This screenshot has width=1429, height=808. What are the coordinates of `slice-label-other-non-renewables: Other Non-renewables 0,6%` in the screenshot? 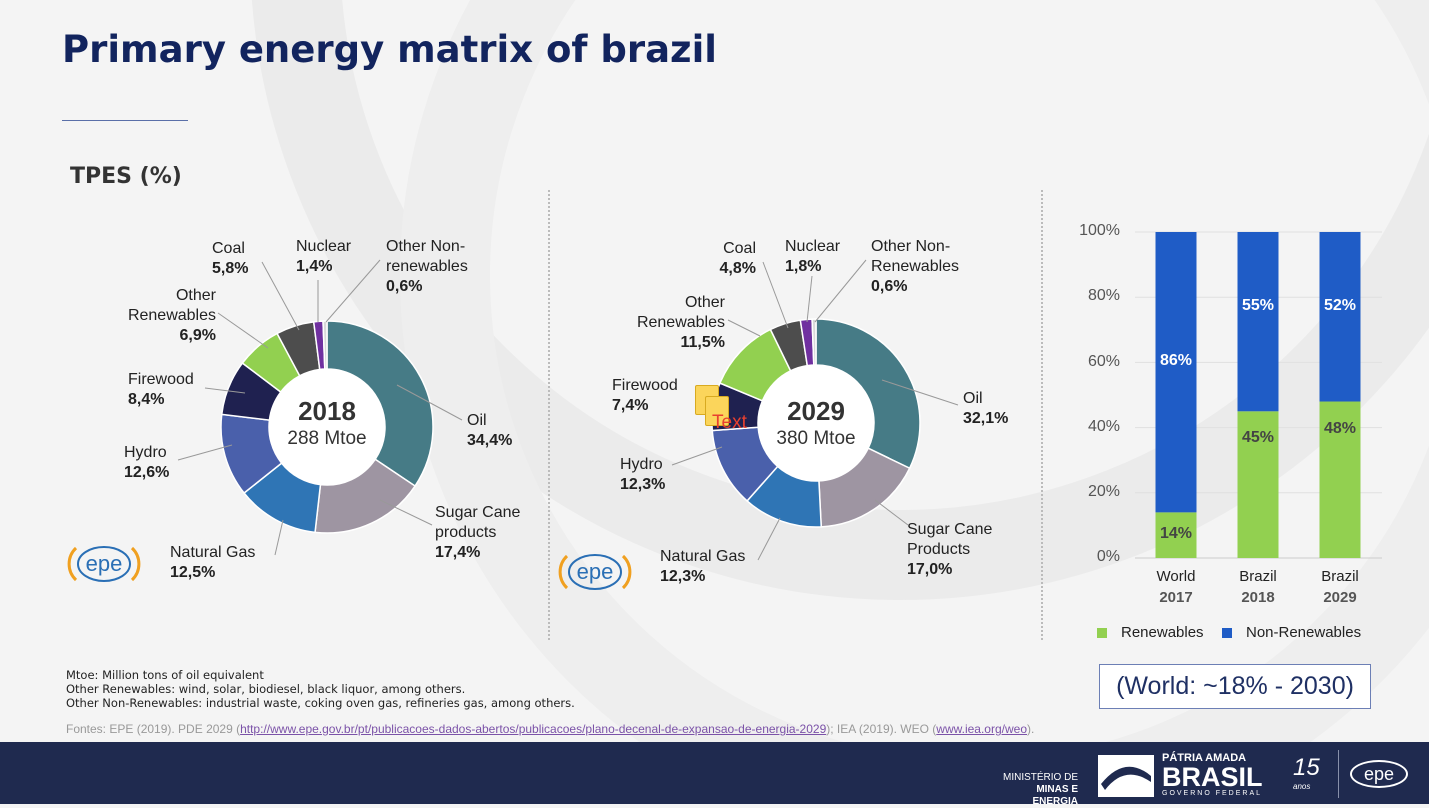 It's located at (427, 266).